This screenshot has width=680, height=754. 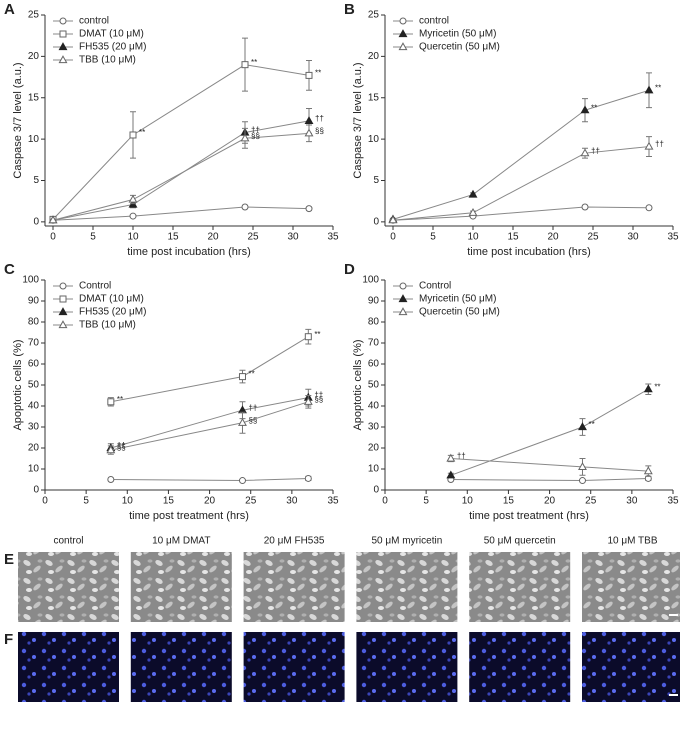 What do you see at coordinates (632, 541) in the screenshot?
I see `column-label: 10 μM TBB` at bounding box center [632, 541].